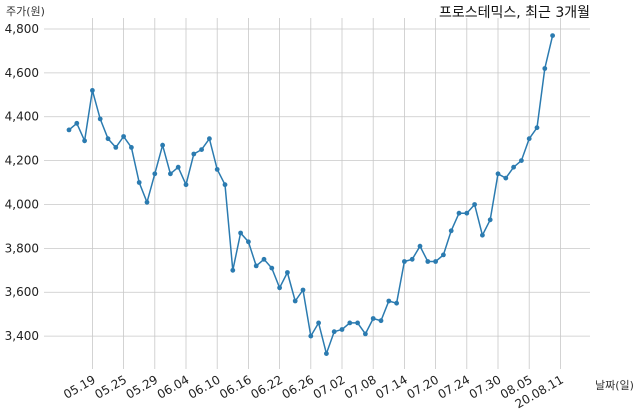 This screenshot has width=640, height=419. I want to click on x-tick-label: 06.10, so click(204, 386).